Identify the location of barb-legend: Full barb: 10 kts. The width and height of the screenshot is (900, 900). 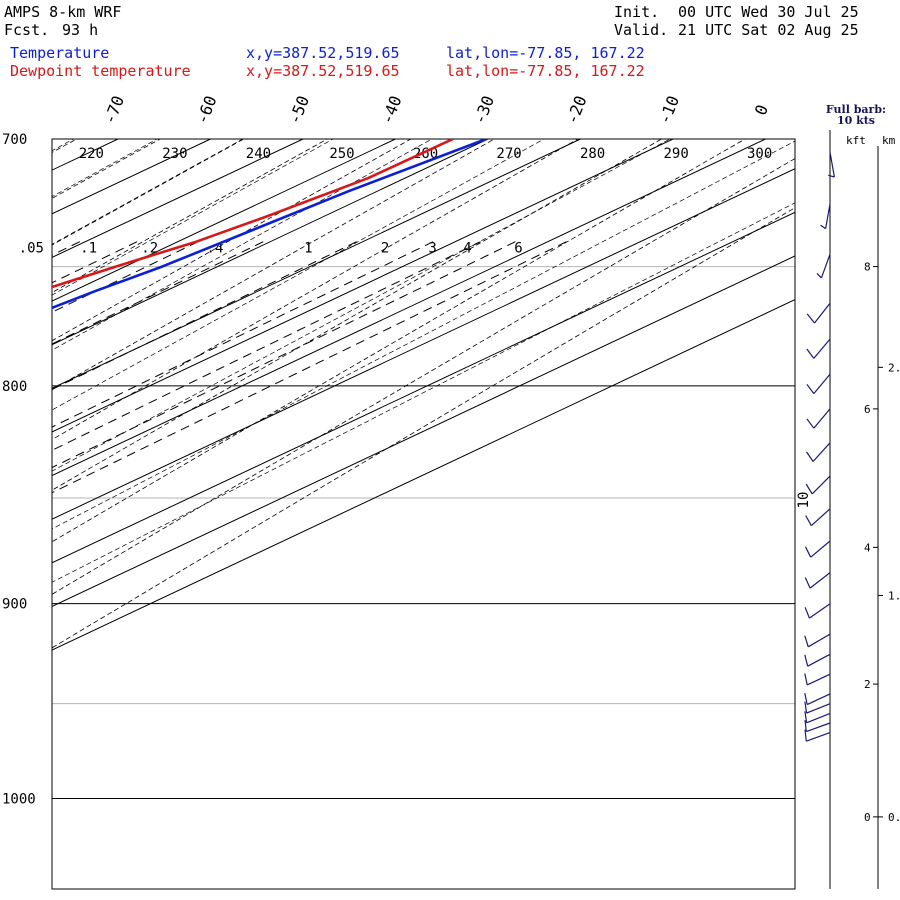
(856, 115).